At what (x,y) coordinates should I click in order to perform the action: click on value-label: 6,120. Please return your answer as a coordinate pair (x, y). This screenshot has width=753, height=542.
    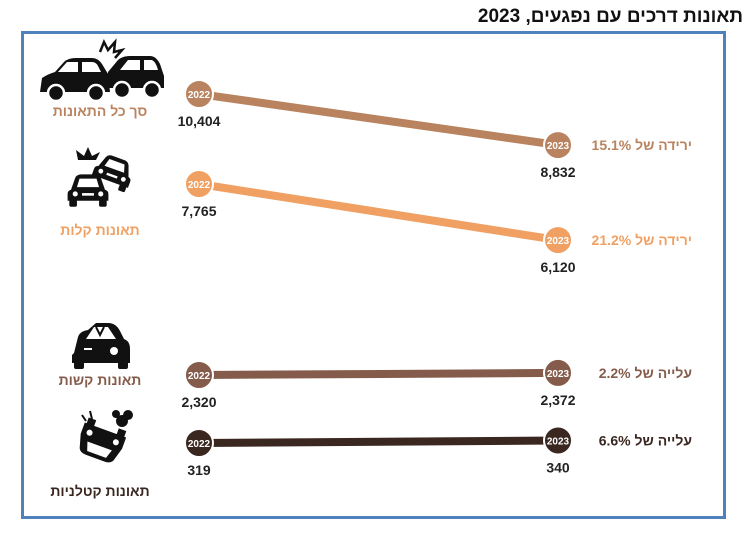
    Looking at the image, I should click on (557, 267).